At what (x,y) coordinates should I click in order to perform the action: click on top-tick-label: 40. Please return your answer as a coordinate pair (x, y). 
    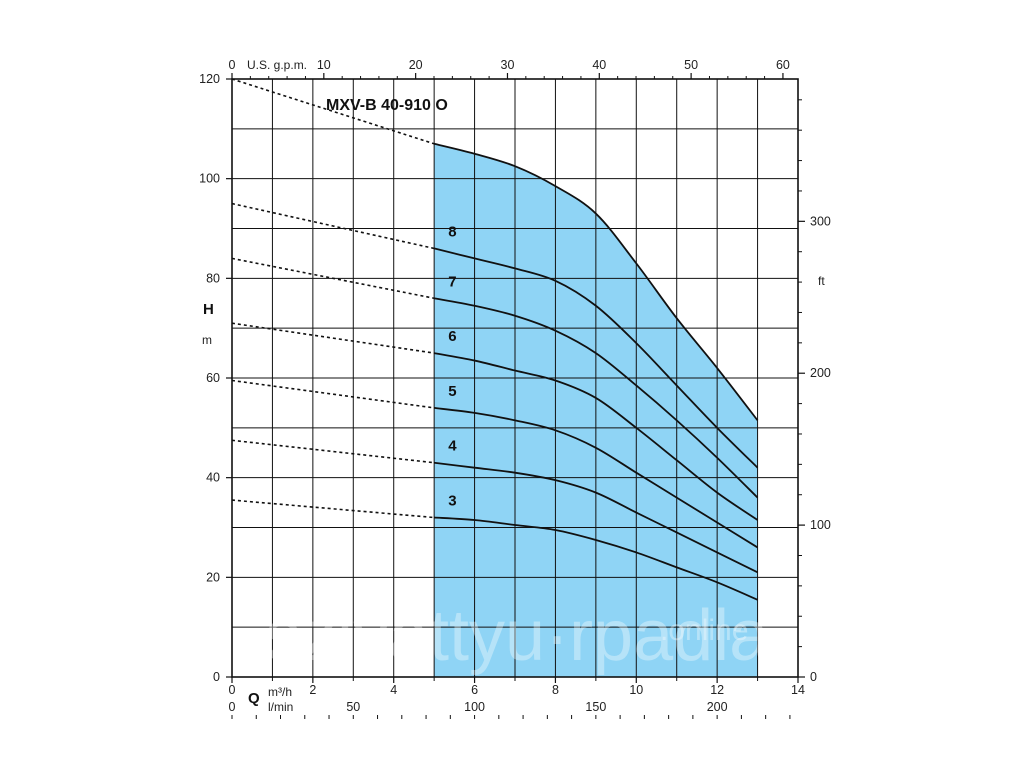
    Looking at the image, I should click on (599, 65).